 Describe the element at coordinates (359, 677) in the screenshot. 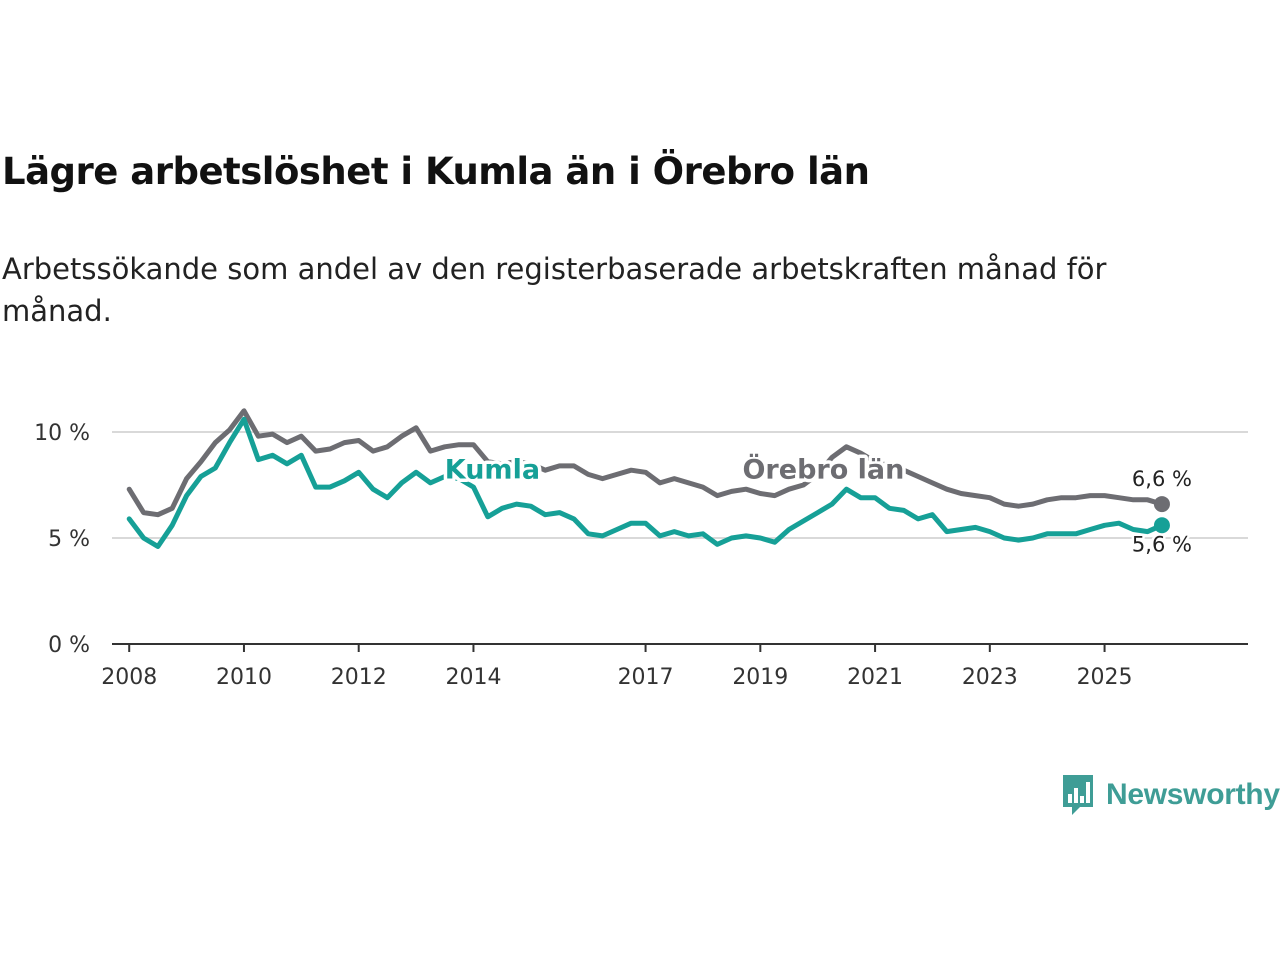

I see `x-tick-label: 2012` at that location.